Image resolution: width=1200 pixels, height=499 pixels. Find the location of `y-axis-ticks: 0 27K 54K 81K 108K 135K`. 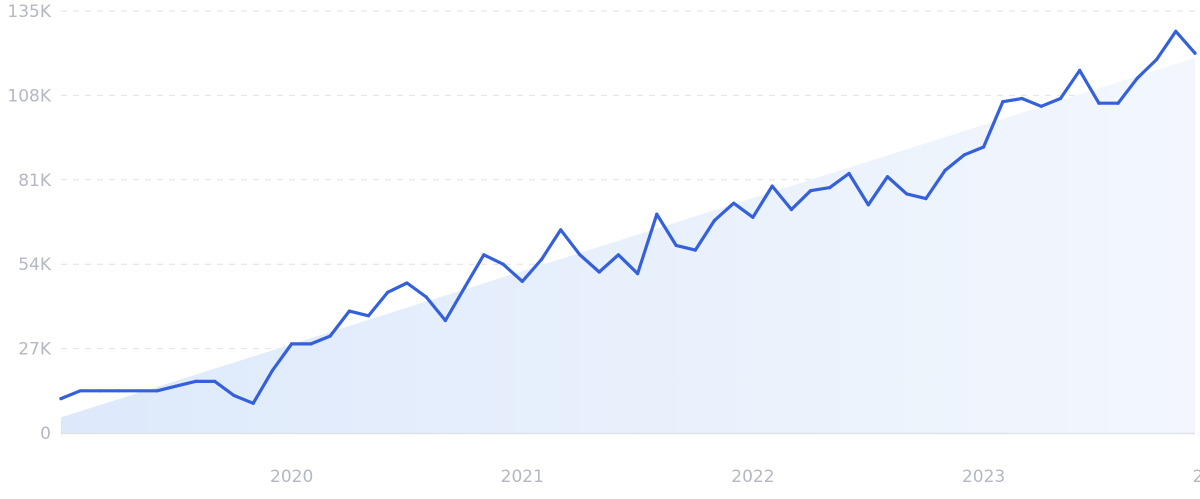

y-axis-ticks: 0 27K 54K 81K 108K 135K is located at coordinates (29, 223).